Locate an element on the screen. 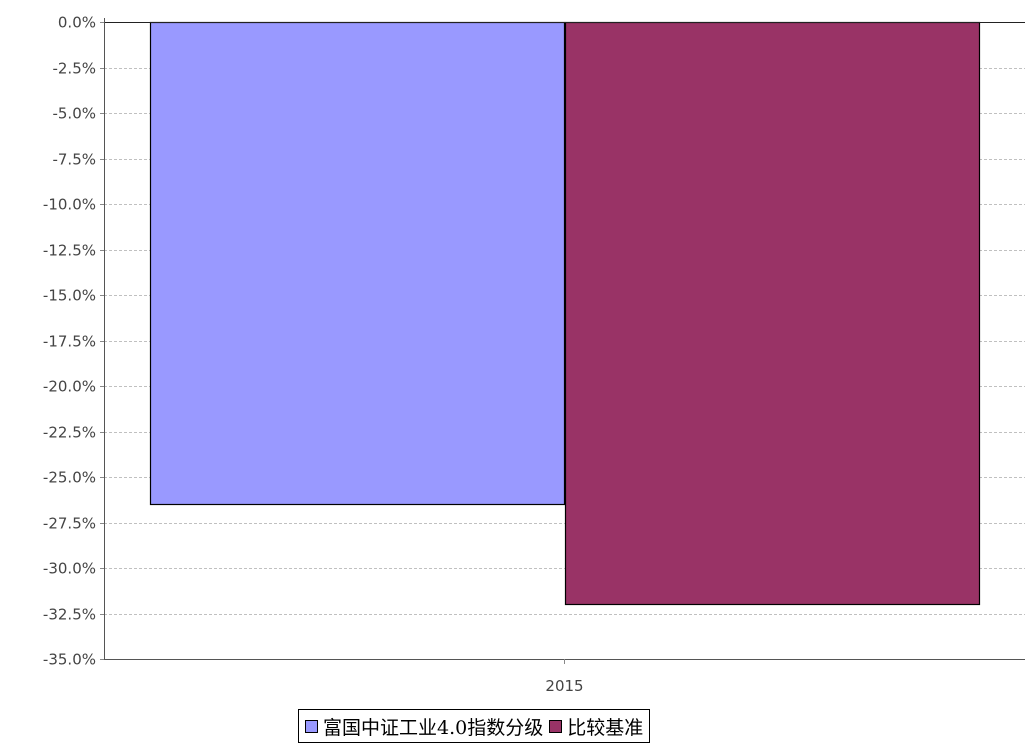 The width and height of the screenshot is (1025, 747). y-tick-label: -7.5% is located at coordinates (74, 160).